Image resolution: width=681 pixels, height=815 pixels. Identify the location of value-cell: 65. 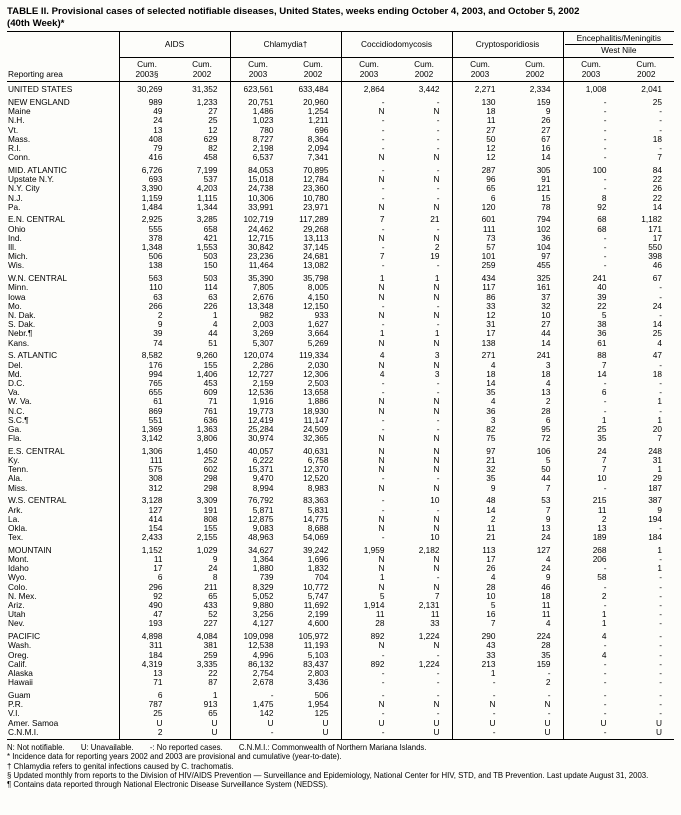
(213, 595).